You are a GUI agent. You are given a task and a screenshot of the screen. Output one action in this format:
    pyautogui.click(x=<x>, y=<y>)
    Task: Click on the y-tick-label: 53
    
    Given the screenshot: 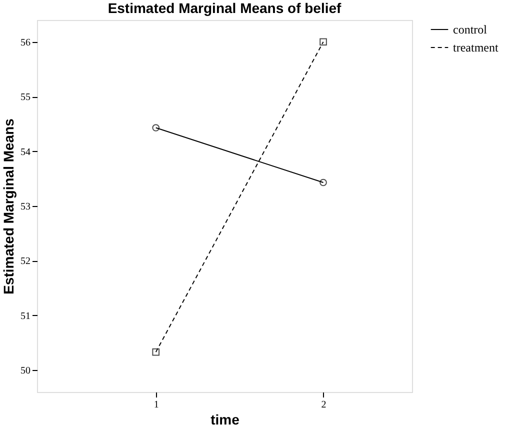 What is the action you would take?
    pyautogui.click(x=25, y=207)
    